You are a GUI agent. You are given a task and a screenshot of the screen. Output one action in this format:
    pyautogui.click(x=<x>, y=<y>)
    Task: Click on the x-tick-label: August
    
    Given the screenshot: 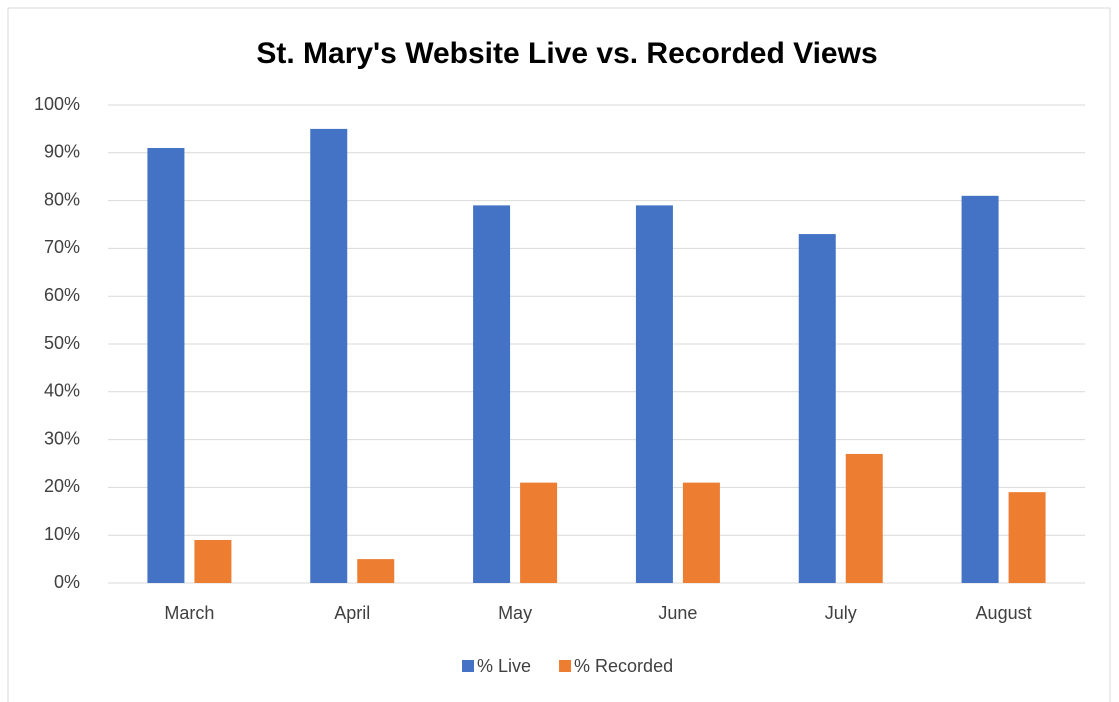 What is the action you would take?
    pyautogui.click(x=1004, y=613)
    